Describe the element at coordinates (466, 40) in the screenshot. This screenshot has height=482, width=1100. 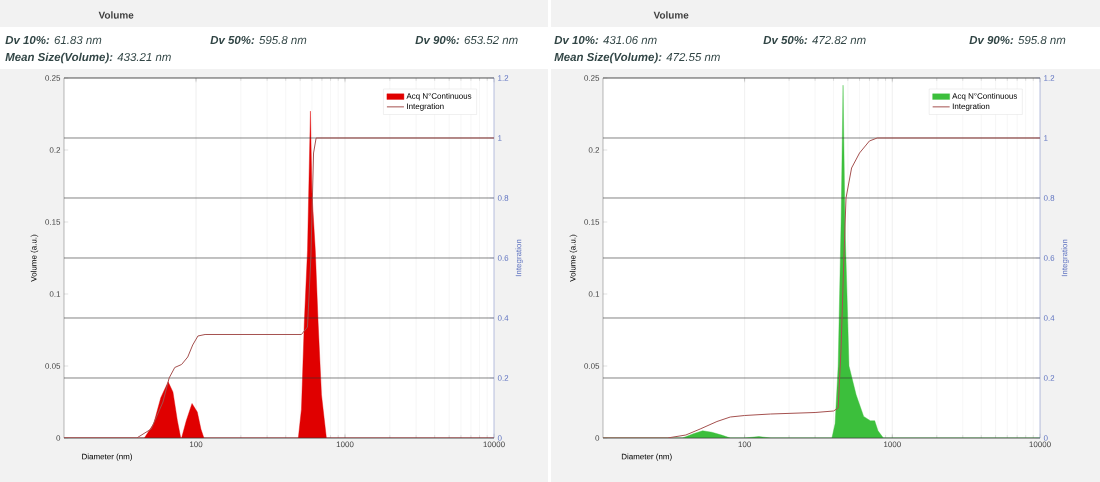
I see `text: Dv 90%: 653.52 nm` at that location.